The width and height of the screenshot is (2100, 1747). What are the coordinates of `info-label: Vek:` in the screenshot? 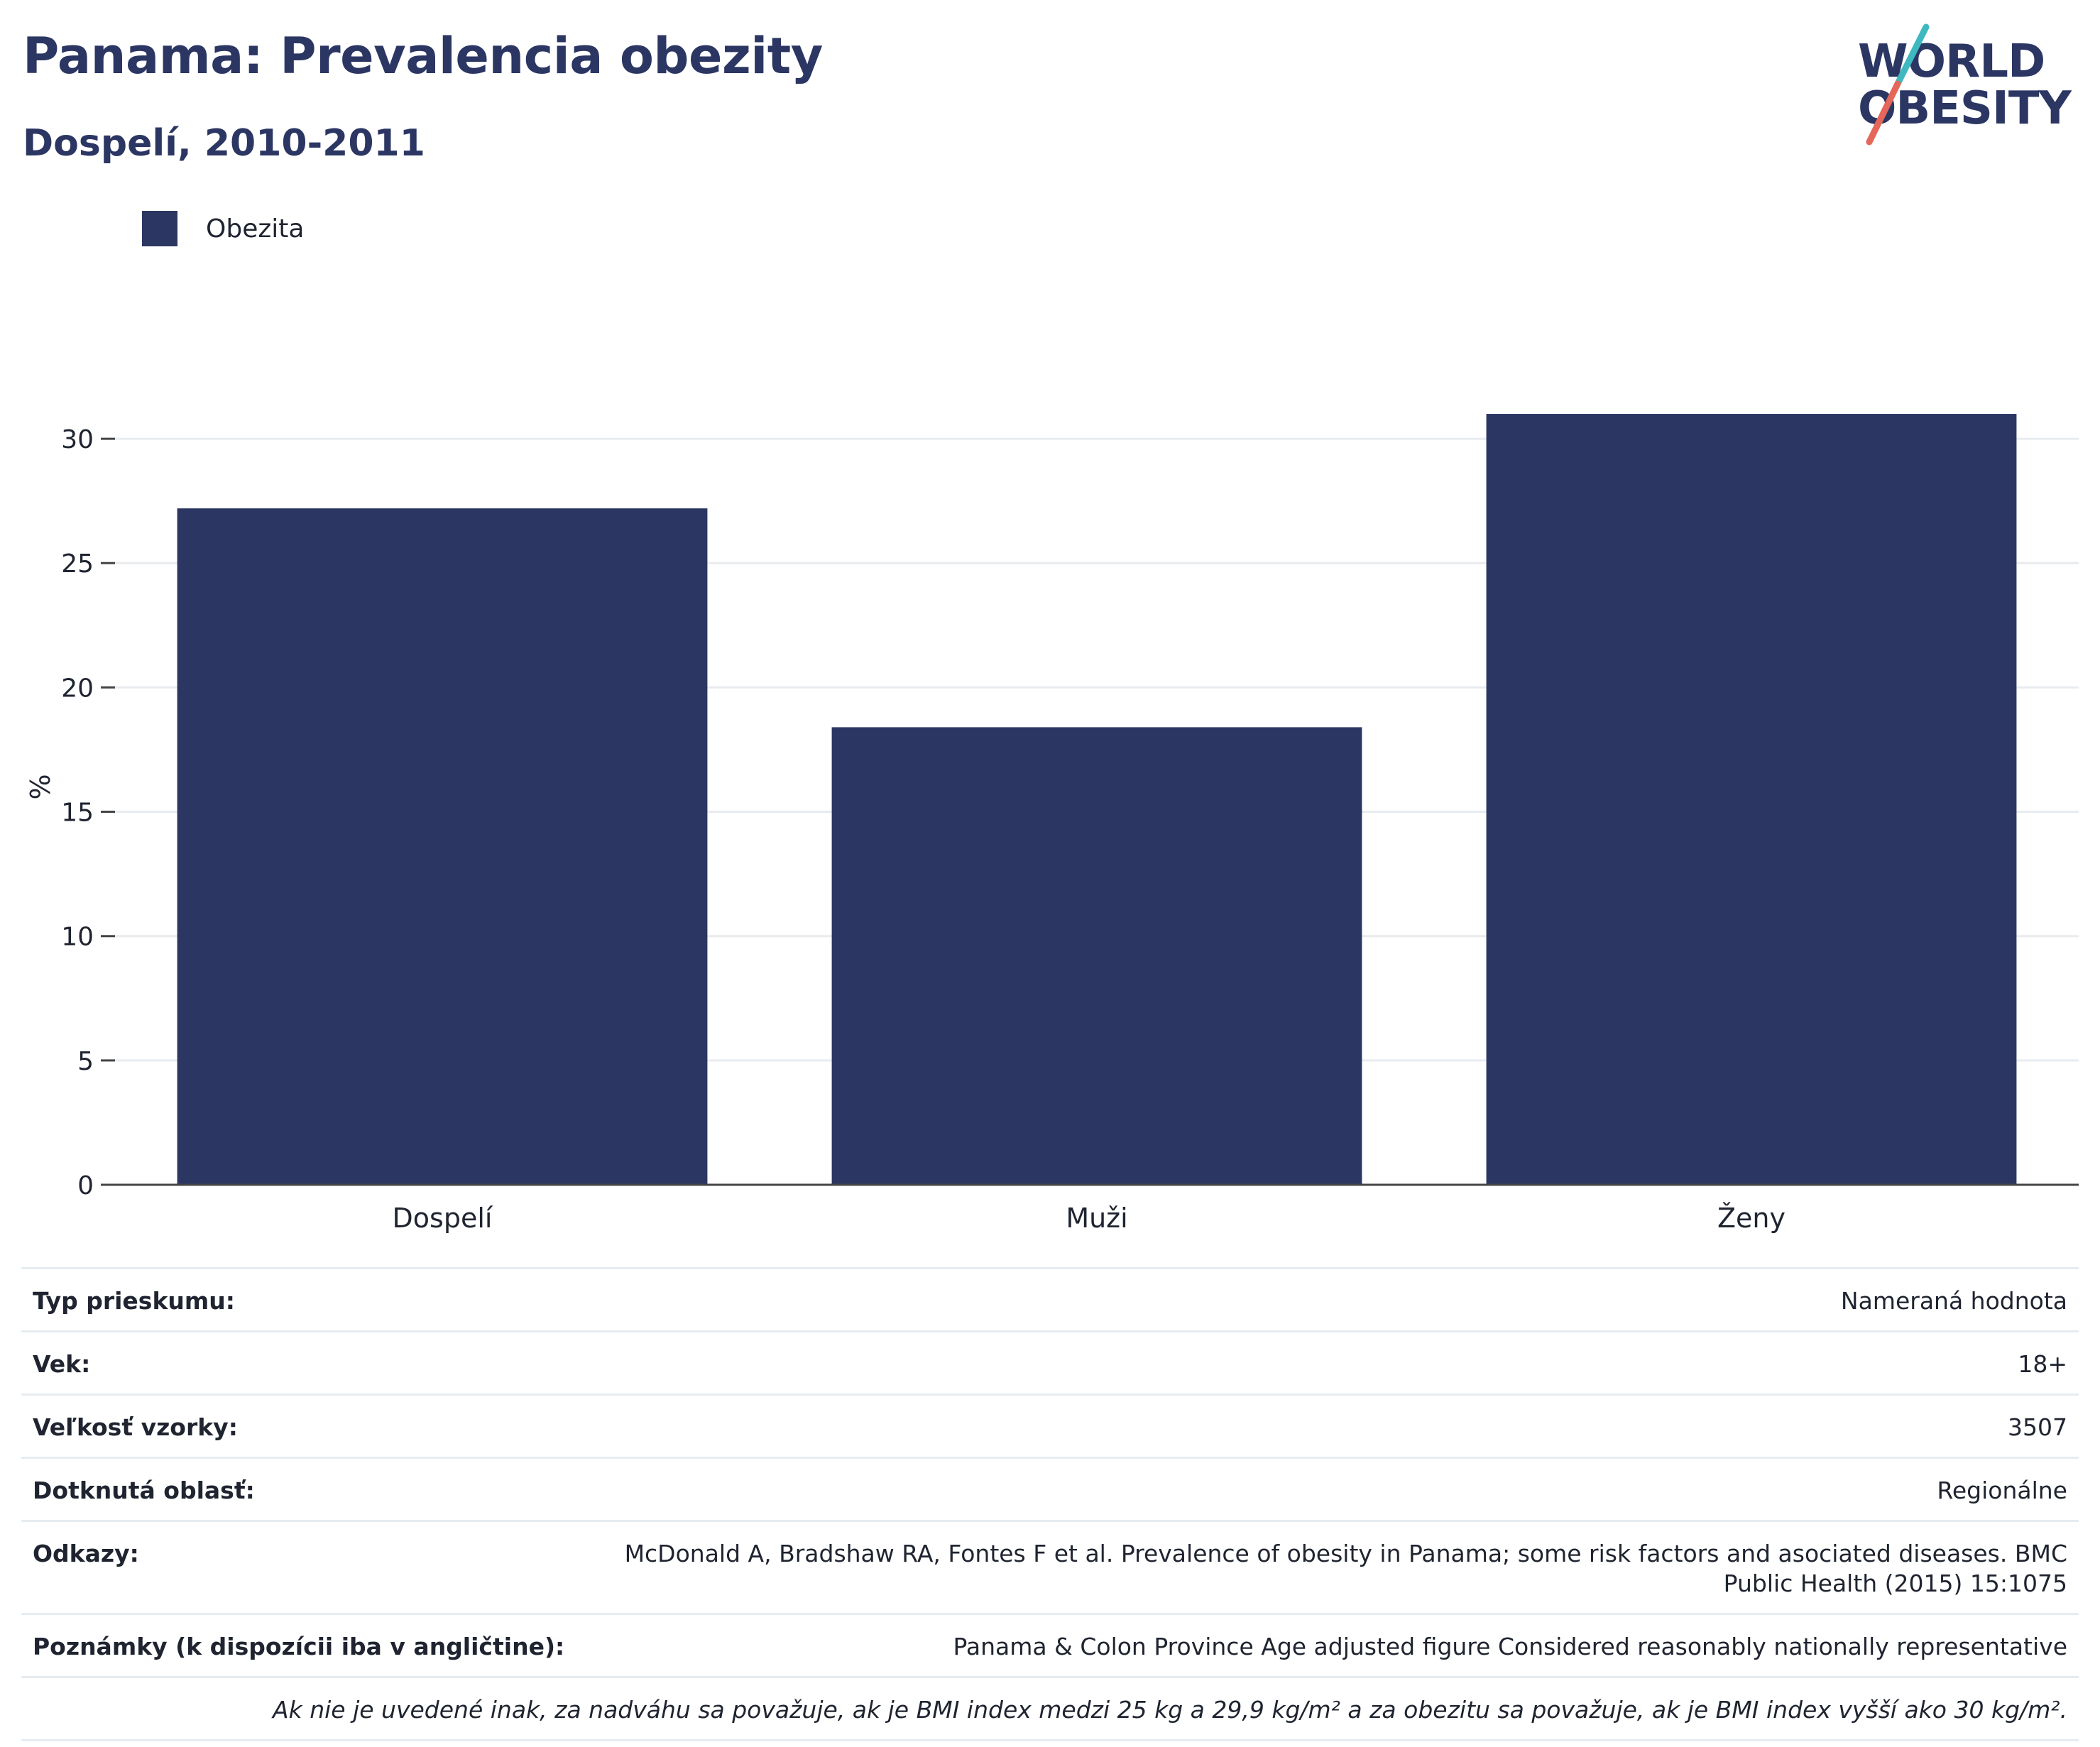 It's located at (298, 1362).